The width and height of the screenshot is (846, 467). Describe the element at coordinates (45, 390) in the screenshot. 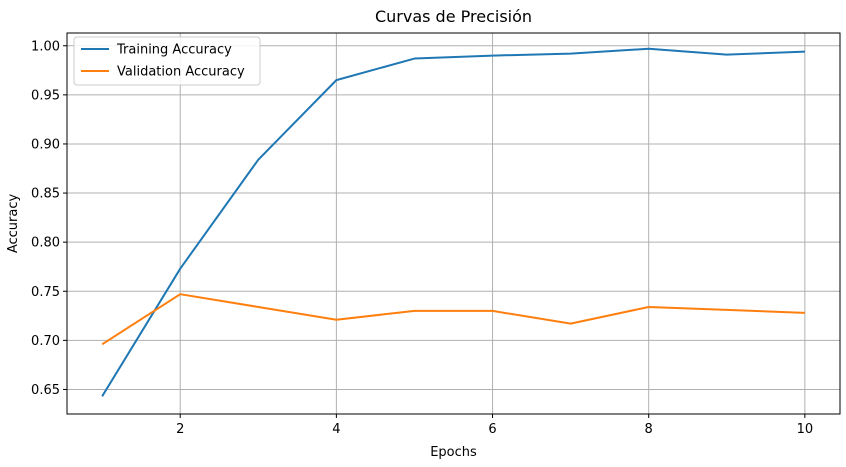

I see `y-tick-label: 0.65` at that location.